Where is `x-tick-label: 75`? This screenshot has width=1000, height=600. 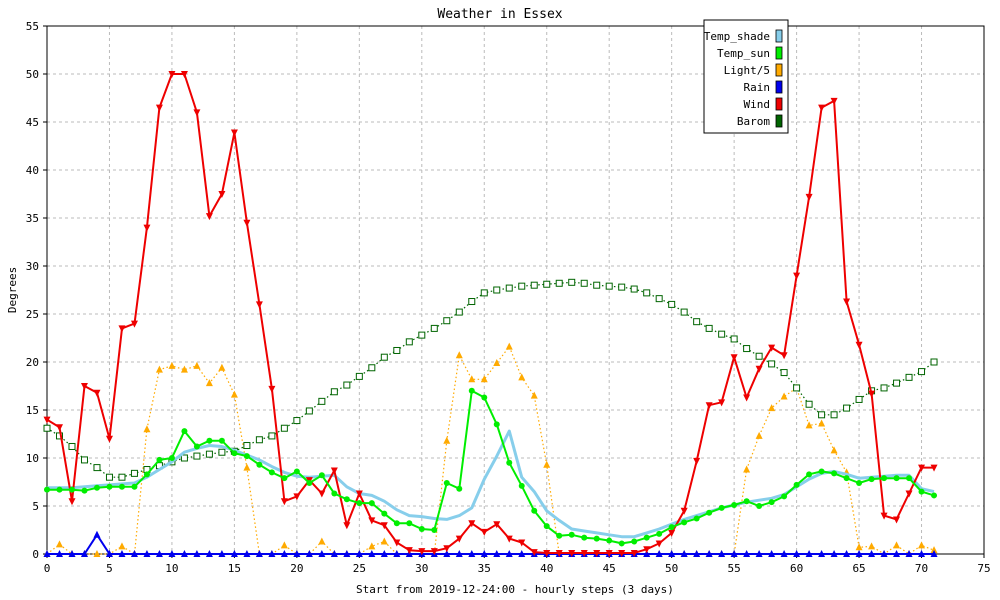 x-tick-label: 75 is located at coordinates (983, 568).